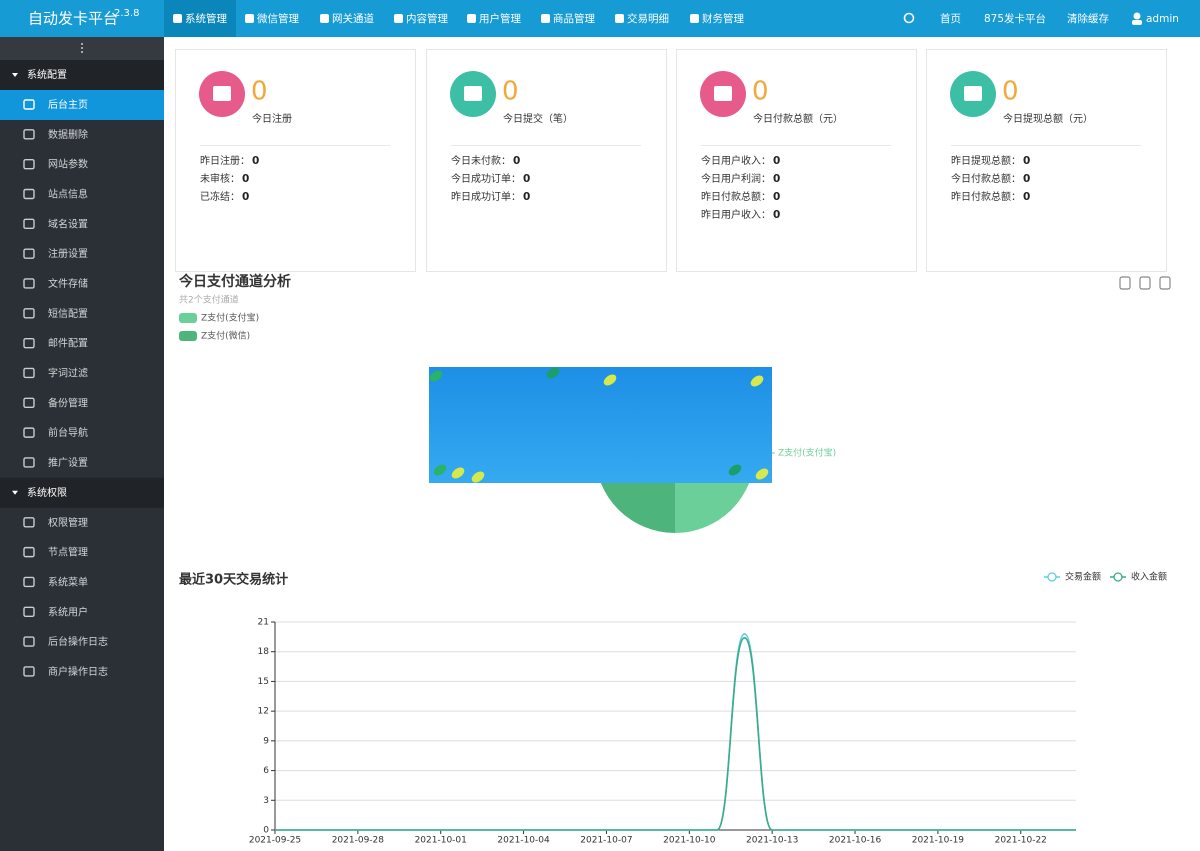  What do you see at coordinates (82, 444) in the screenshot?
I see `sidebar` at bounding box center [82, 444].